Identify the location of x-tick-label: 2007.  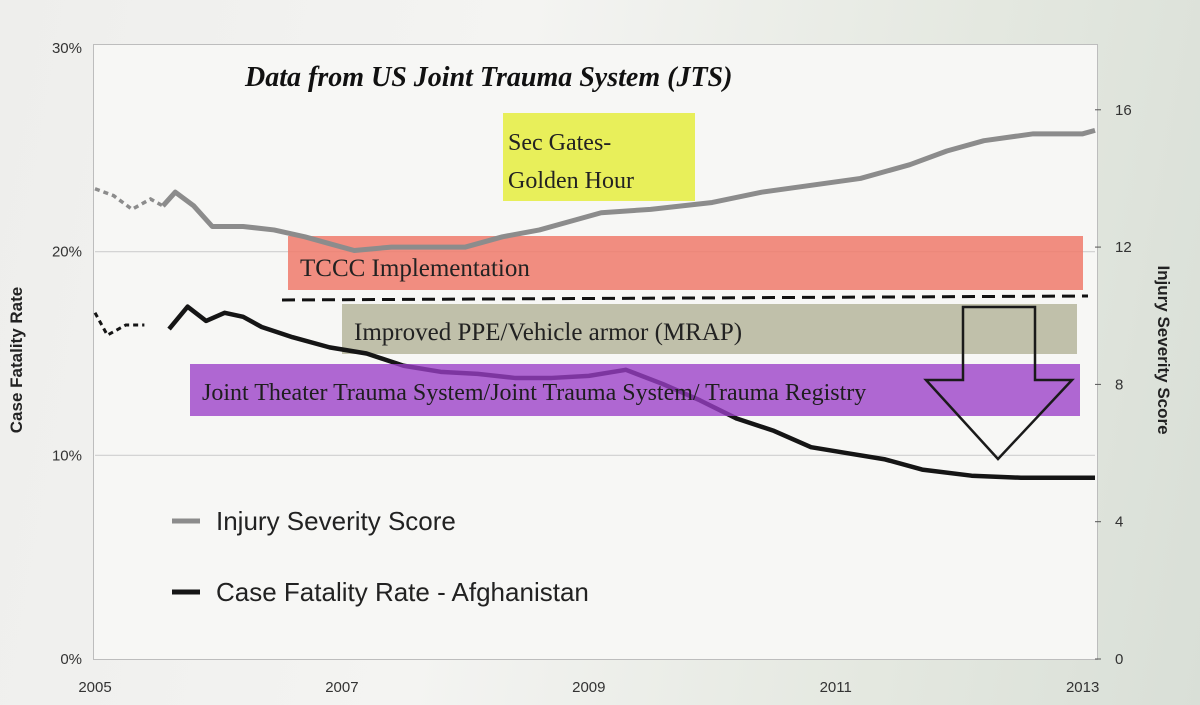
(341, 687).